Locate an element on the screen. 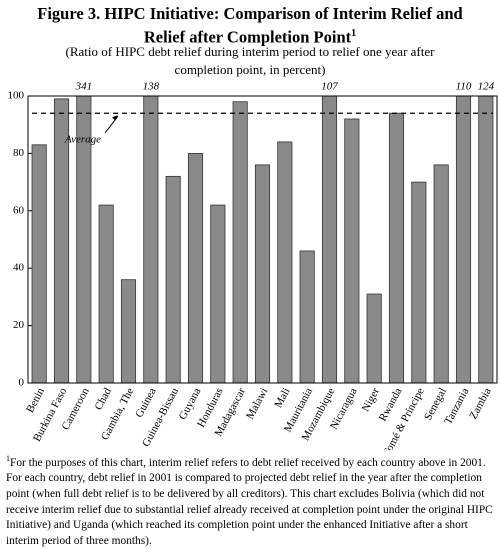 The height and width of the screenshot is (549, 500). x-tick-label: Mali is located at coordinates (282, 398).